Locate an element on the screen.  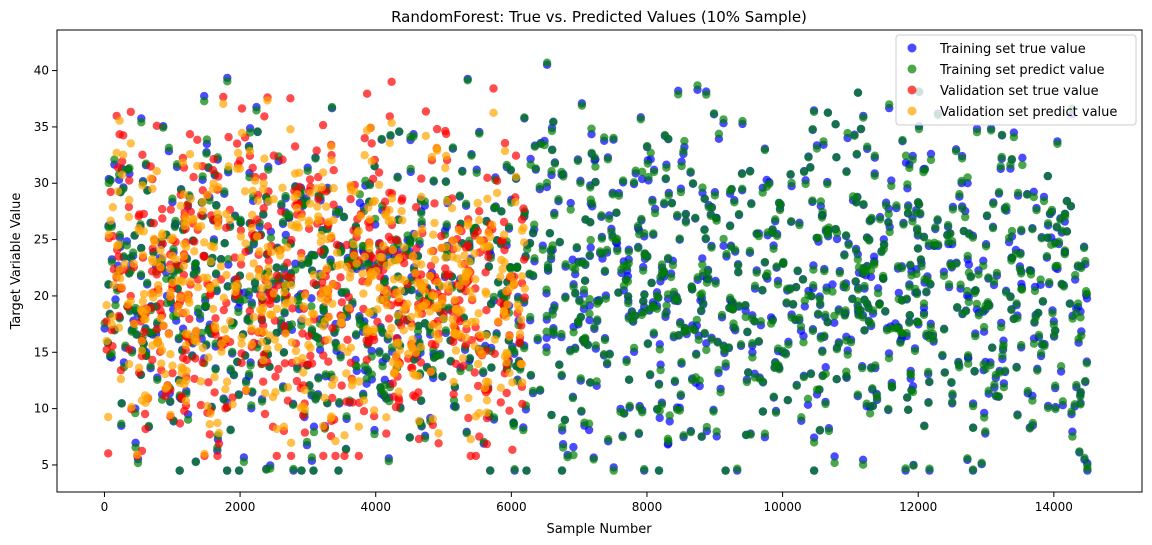
legend-marker is located at coordinates (912, 48).